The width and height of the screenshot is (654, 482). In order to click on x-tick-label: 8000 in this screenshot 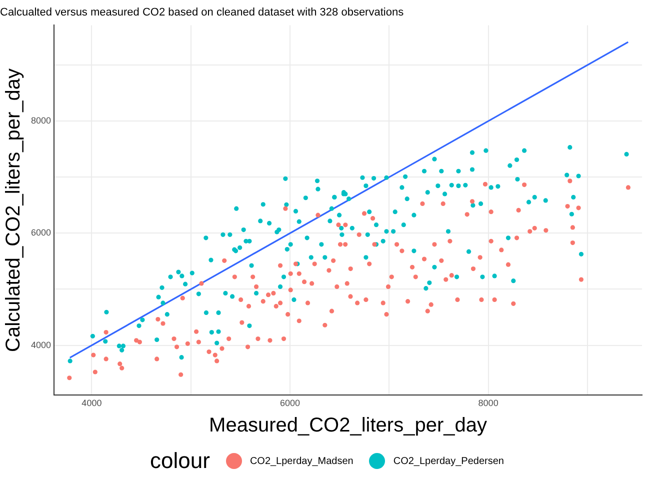, I will do `click(488, 403)`.